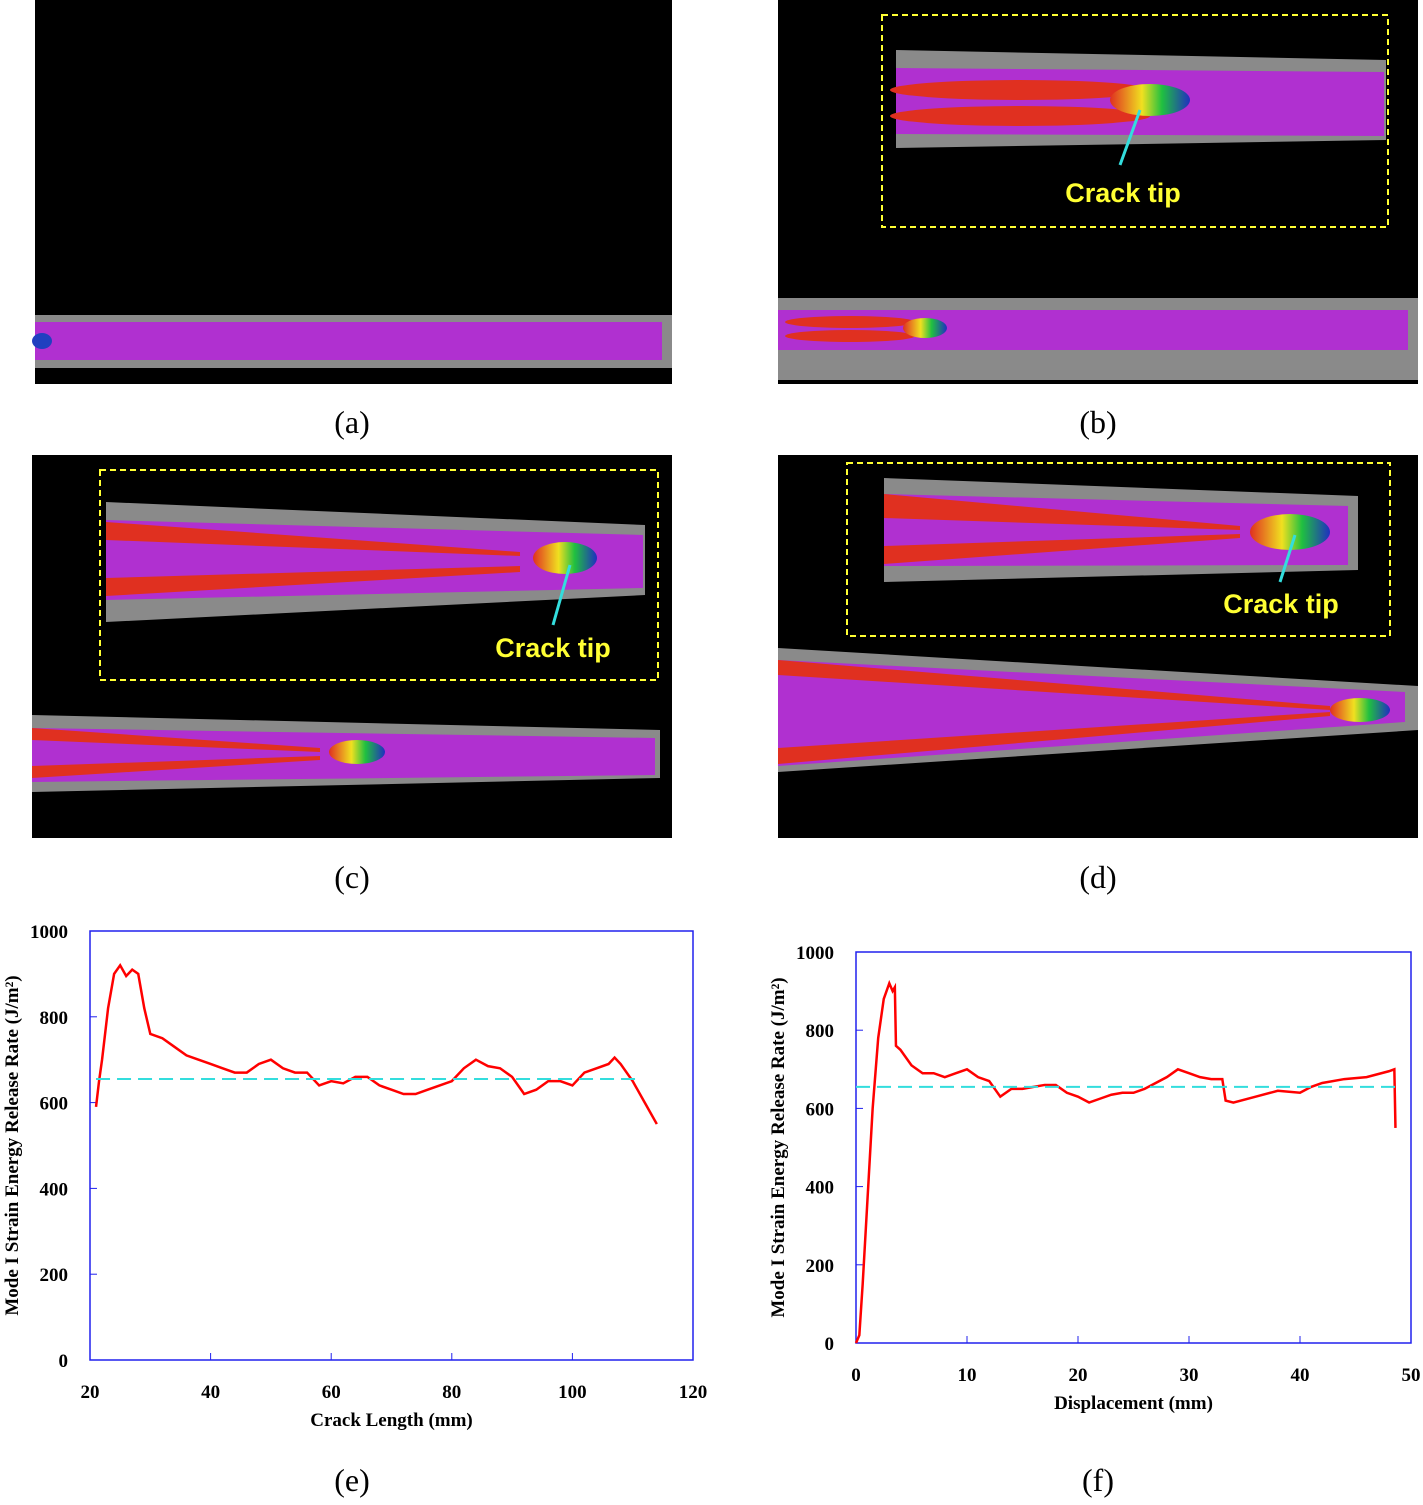 Image resolution: width=1423 pixels, height=1505 pixels. I want to click on x-tick-label: 80, so click(451, 1392).